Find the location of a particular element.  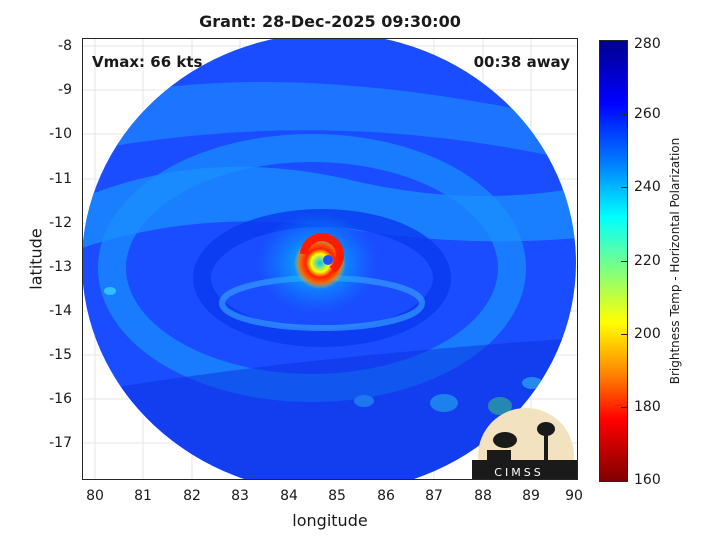

y-axis-label: latitude is located at coordinates (36, 259).